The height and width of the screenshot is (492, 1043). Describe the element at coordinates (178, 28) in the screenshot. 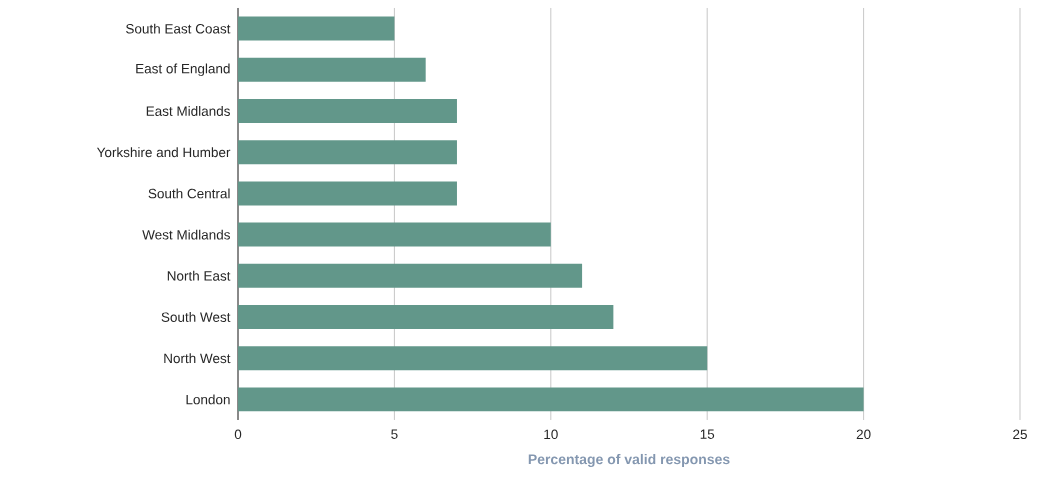

I see `y-tick-label: South East Coast` at that location.